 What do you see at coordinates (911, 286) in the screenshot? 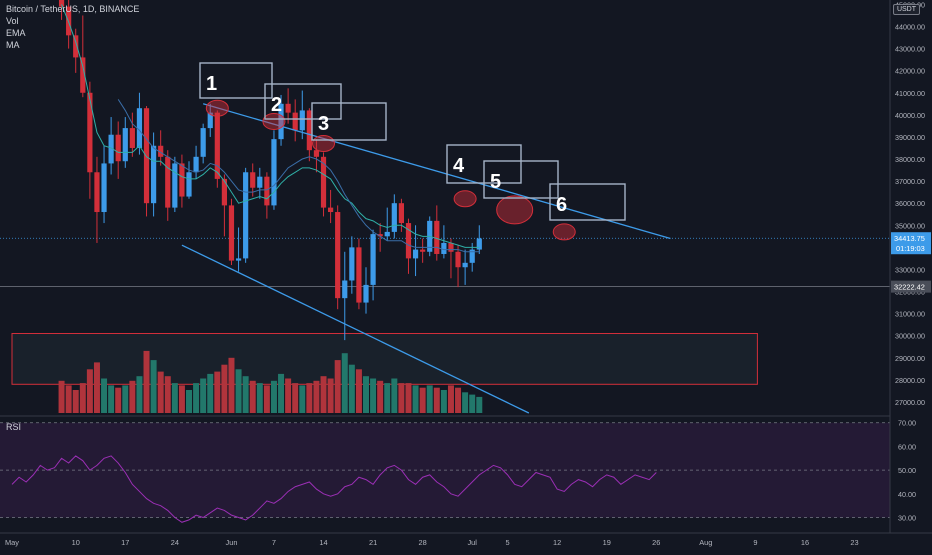
I see `level-price-tag` at bounding box center [911, 286].